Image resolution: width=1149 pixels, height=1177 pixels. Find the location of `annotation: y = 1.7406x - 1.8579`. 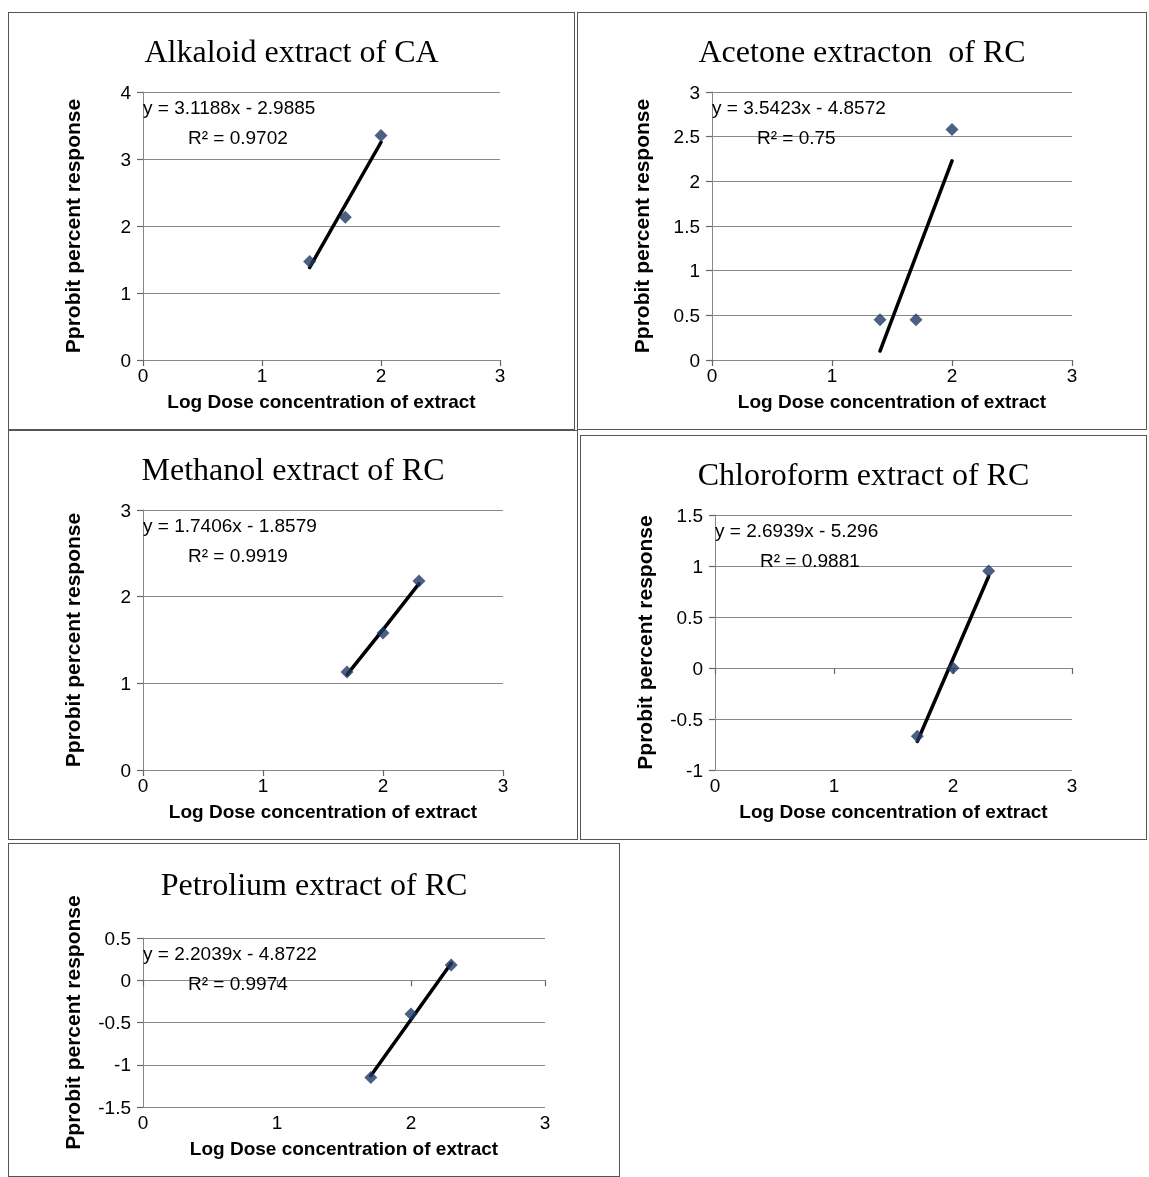

annotation: y = 1.7406x - 1.8579 is located at coordinates (230, 525).